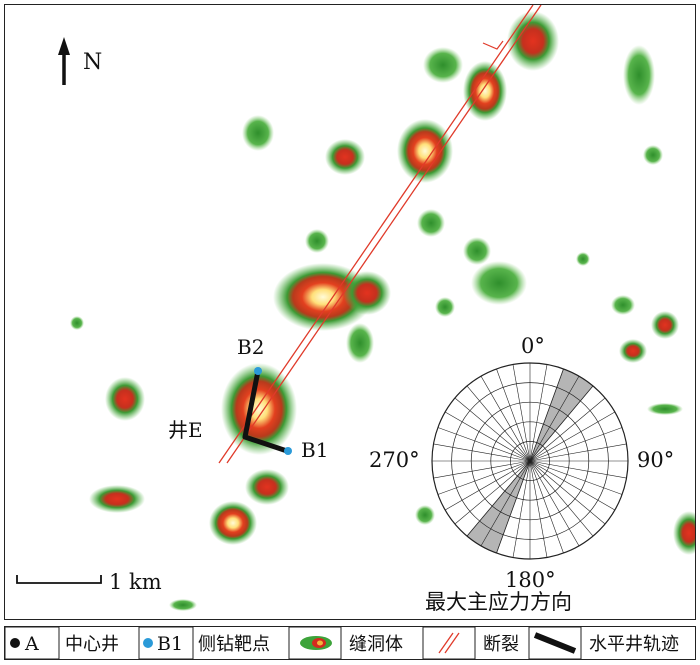 The image size is (700, 665). I want to click on cavity-blob-icon, so click(316, 643).